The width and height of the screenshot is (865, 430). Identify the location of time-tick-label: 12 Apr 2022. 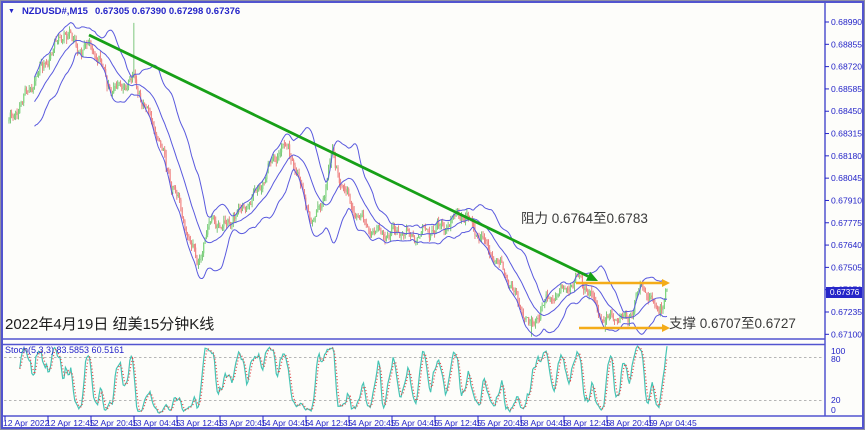
(26, 423).